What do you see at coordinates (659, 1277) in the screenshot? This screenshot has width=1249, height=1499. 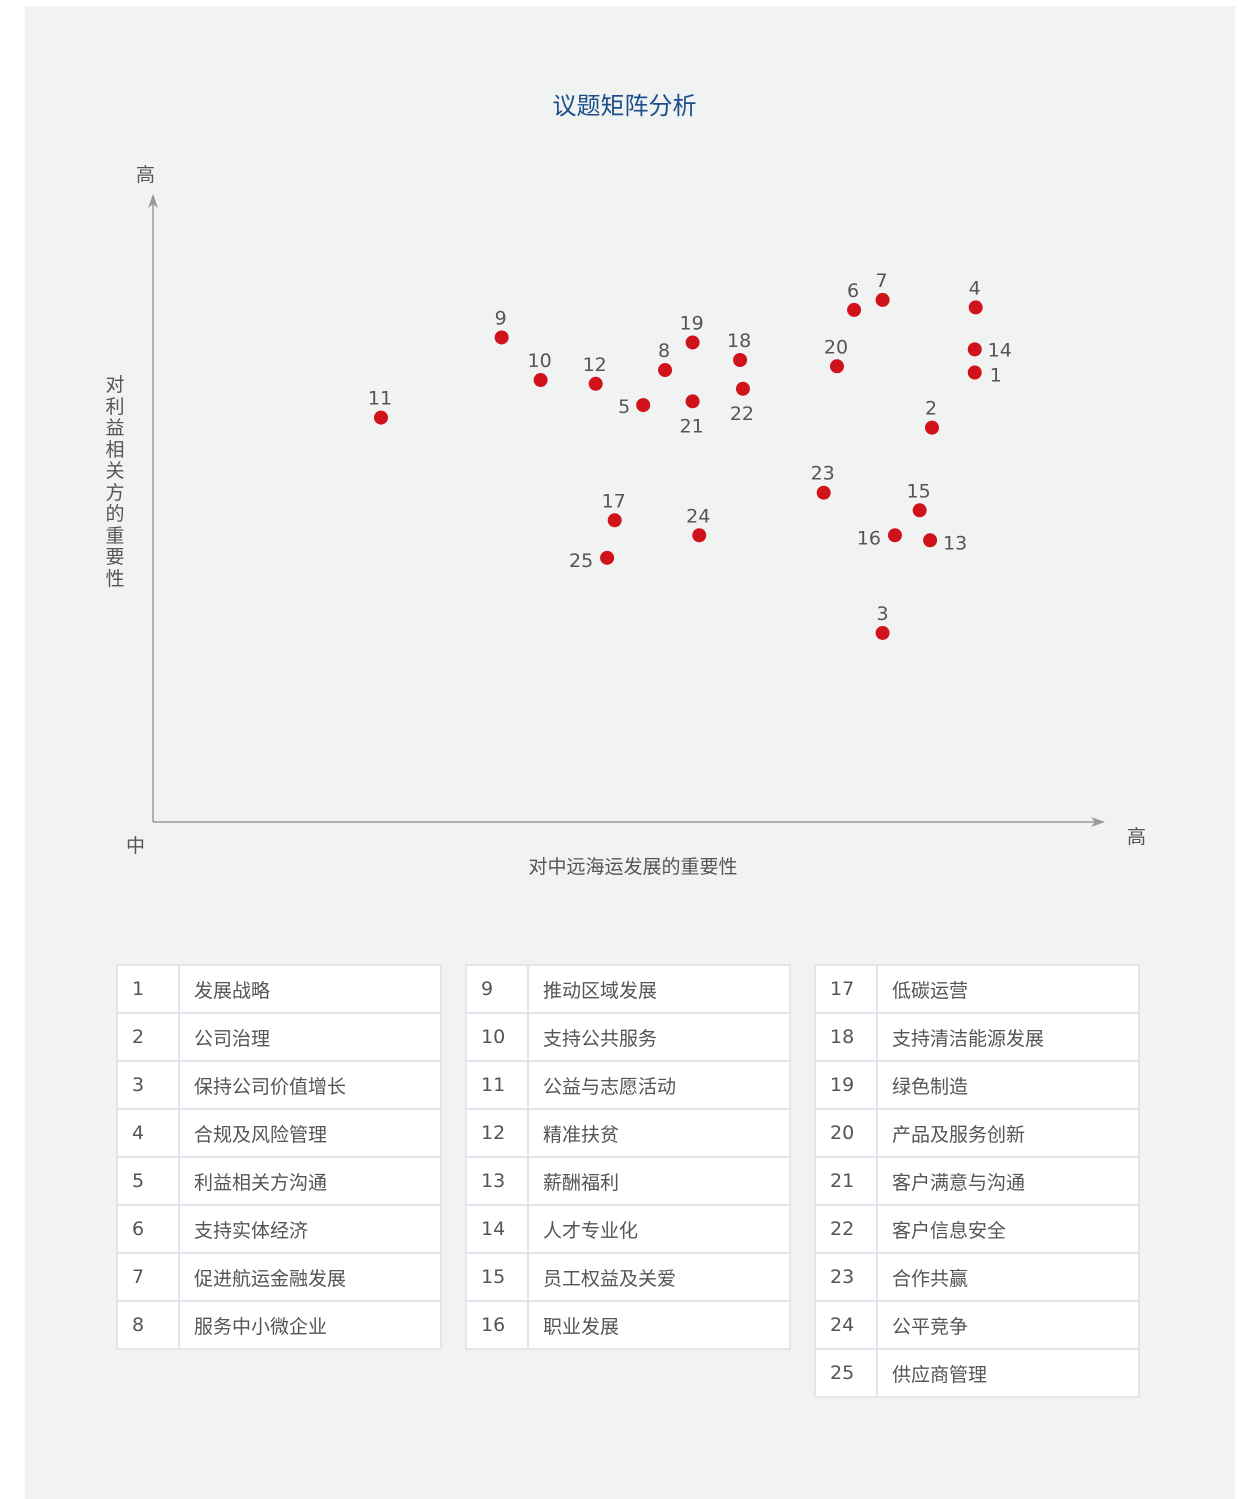 I see `legend-label: 员工权益及关爱` at bounding box center [659, 1277].